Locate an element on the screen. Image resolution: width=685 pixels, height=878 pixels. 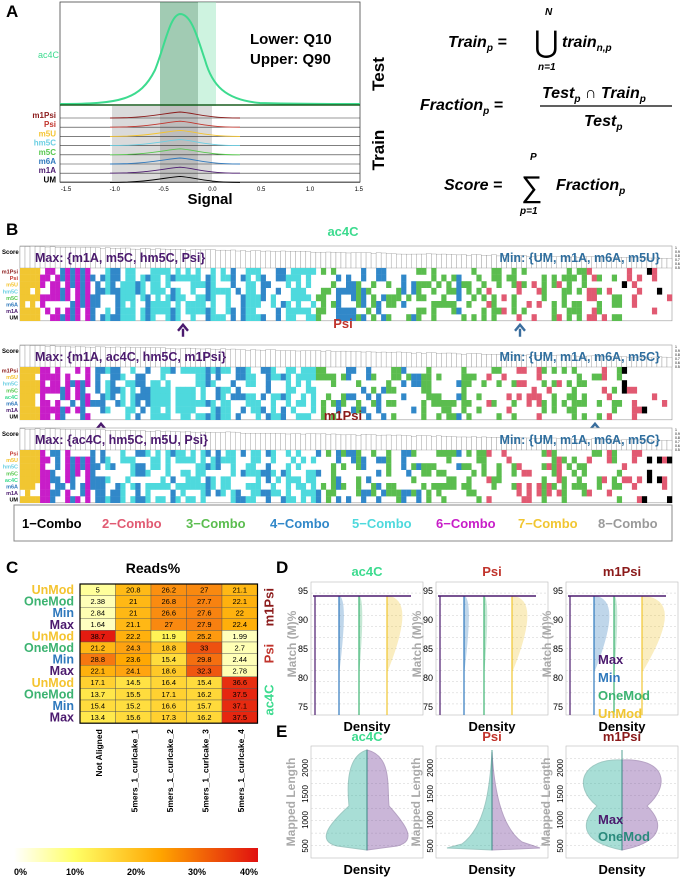
d-ytick: 90 is located at coordinates (428, 620).